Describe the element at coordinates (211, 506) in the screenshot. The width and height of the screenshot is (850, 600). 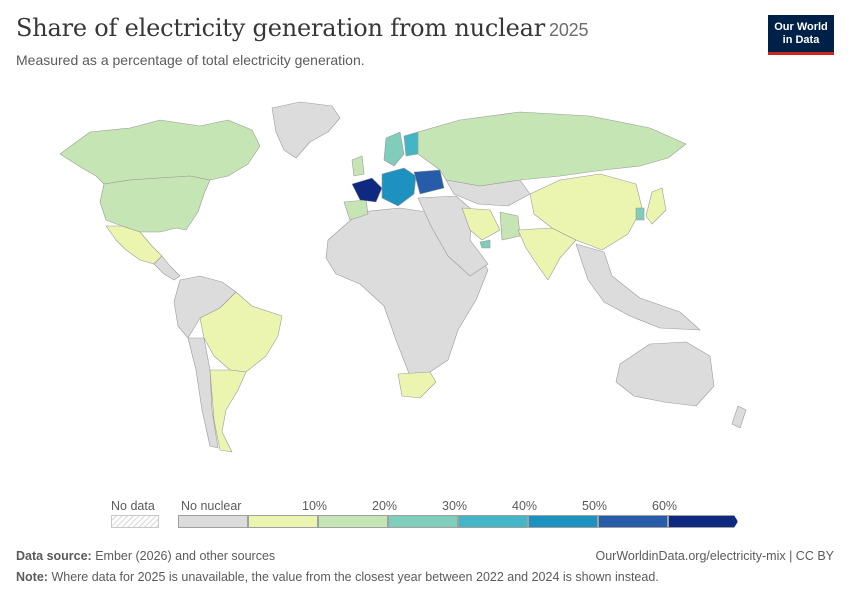
I see `legend-no-nuclear-label: No nuclear` at that location.